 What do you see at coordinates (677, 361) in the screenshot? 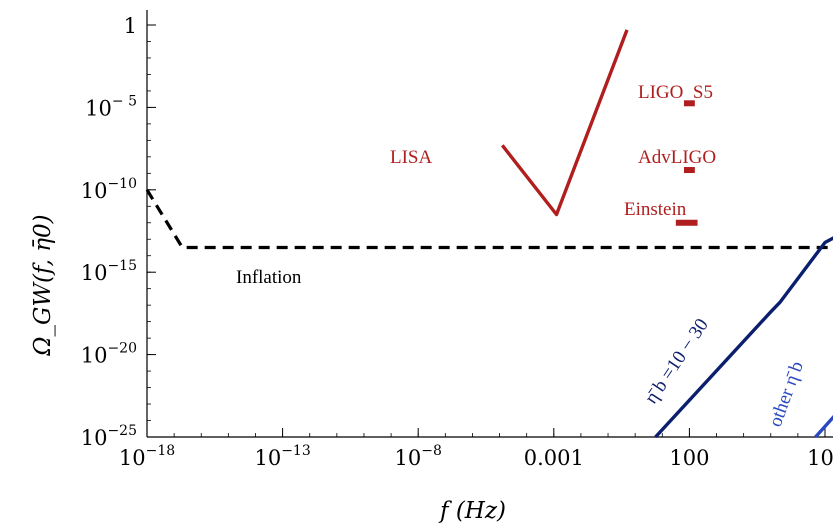
I see `eta-b-label: η̄ b =10 − 30` at bounding box center [677, 361].